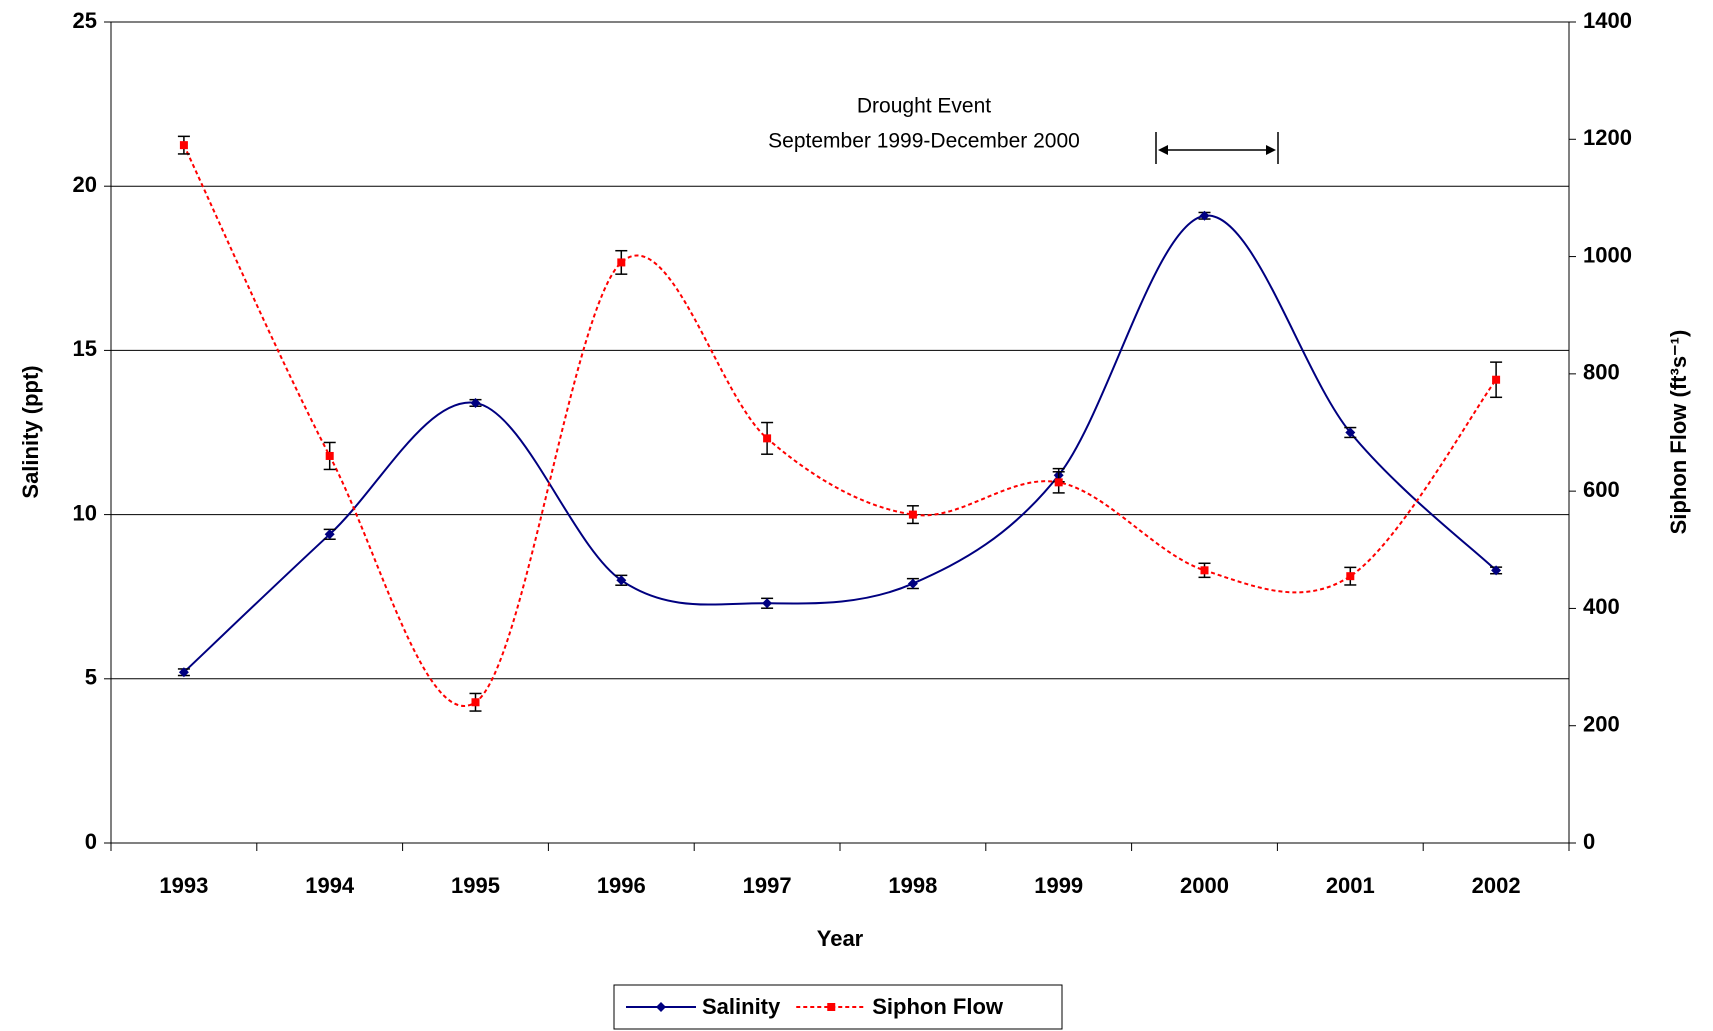 This screenshot has height=1031, width=1713. I want to click on x-tick-label: 2002, so click(1496, 885).